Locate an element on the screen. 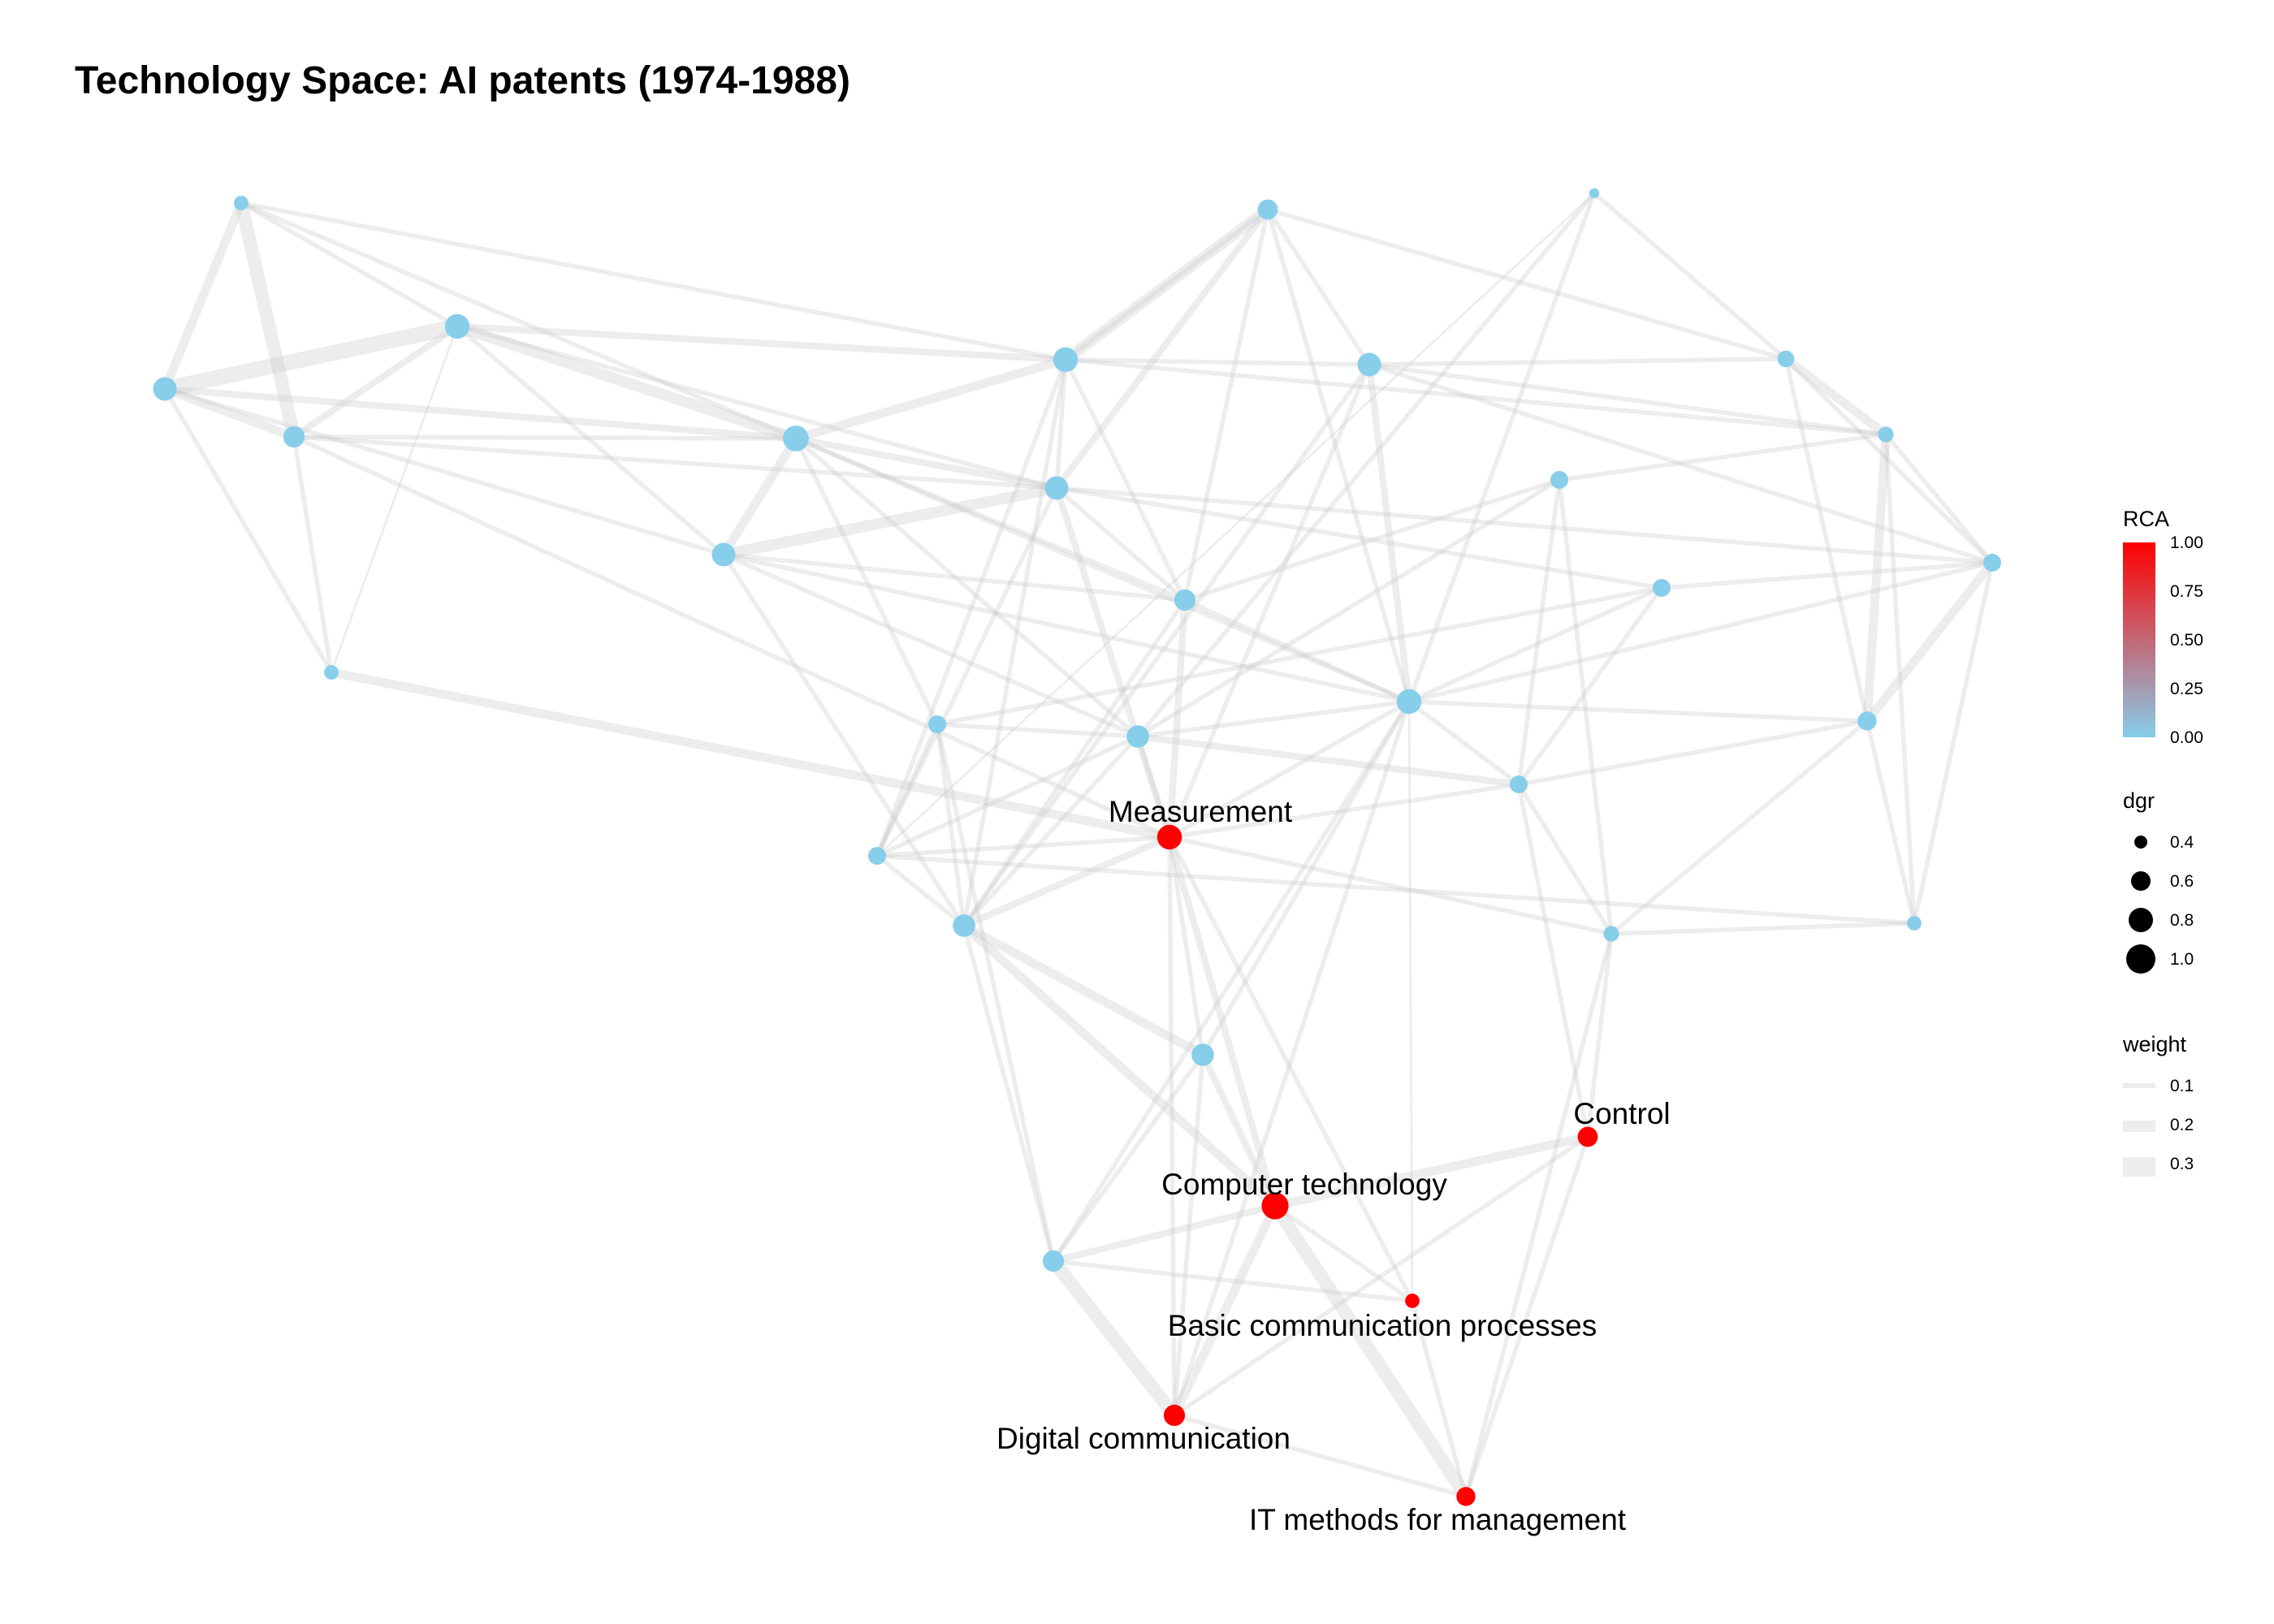 The image size is (2274, 1624). rca-tick-label: 1.00 is located at coordinates (2186, 542).